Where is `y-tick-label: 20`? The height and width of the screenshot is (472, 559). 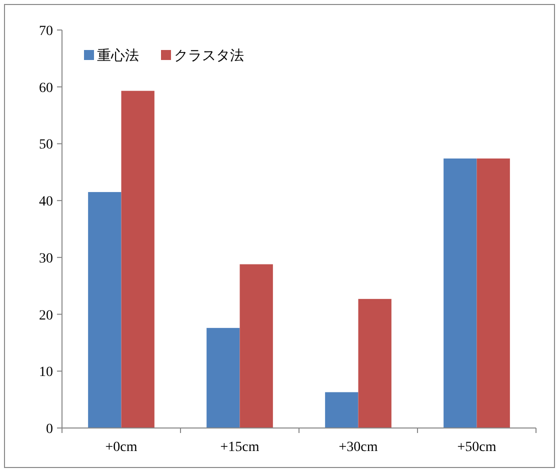
y-tick-label: 20 is located at coordinates (46, 316).